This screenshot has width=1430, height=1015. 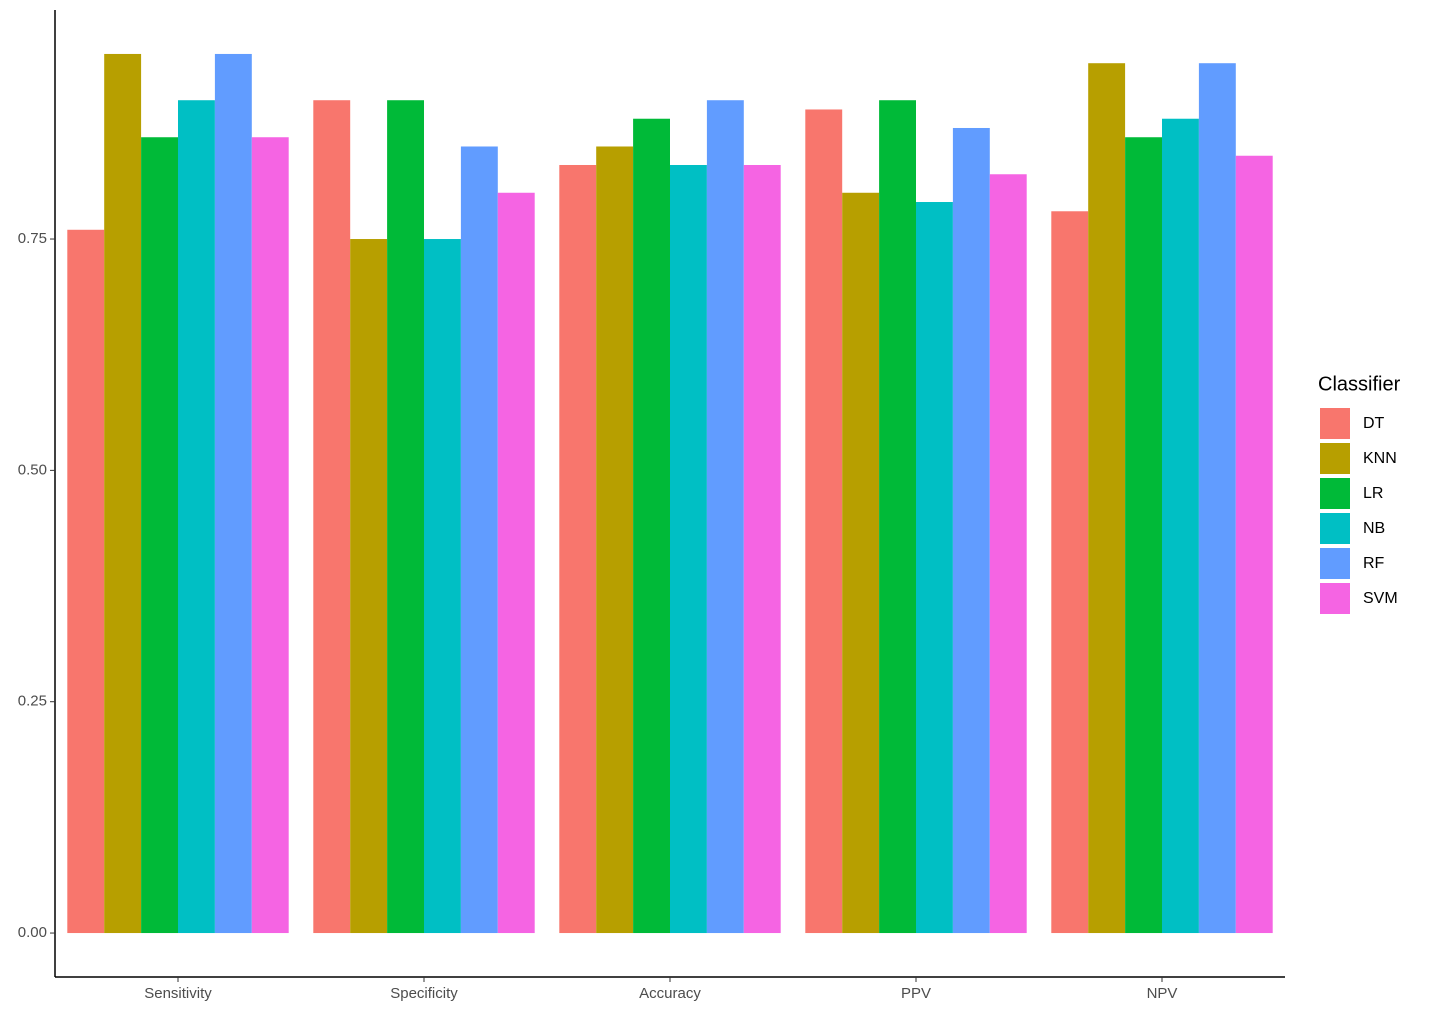 I want to click on x-tick-label: NPV, so click(x=1162, y=993).